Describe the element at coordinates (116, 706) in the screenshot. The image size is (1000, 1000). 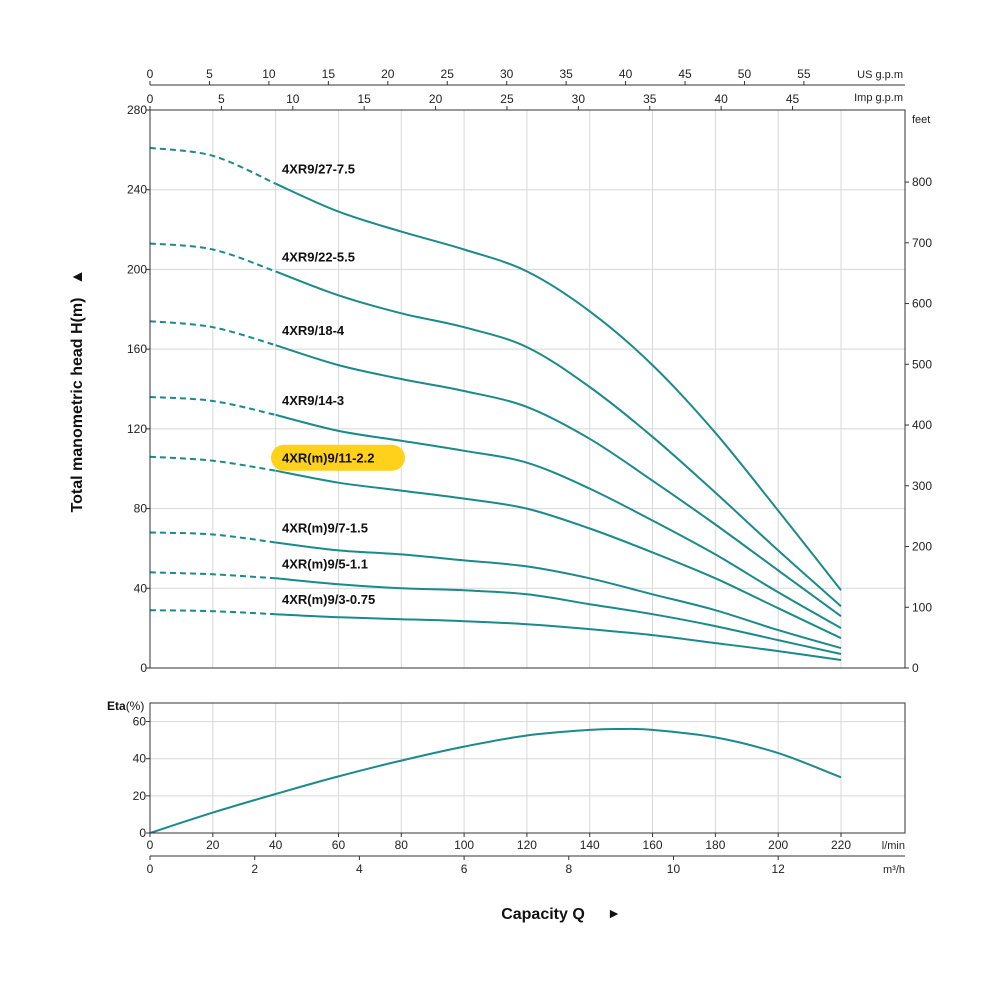
I see `eta-axis-title-main: Eta` at that location.